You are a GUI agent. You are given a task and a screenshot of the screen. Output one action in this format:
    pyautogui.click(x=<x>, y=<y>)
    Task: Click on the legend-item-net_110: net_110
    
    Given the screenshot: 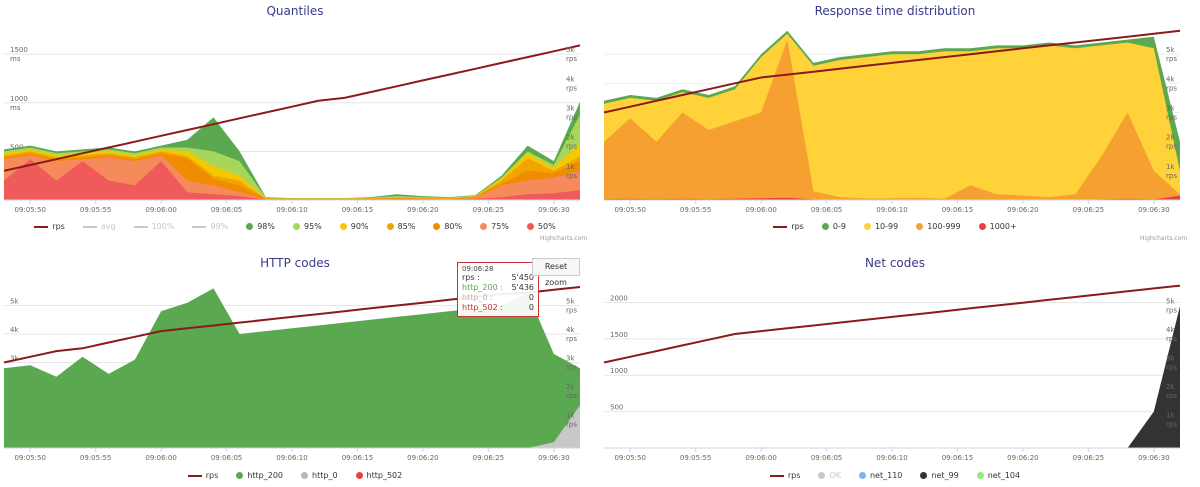 What is the action you would take?
    pyautogui.click(x=880, y=475)
    